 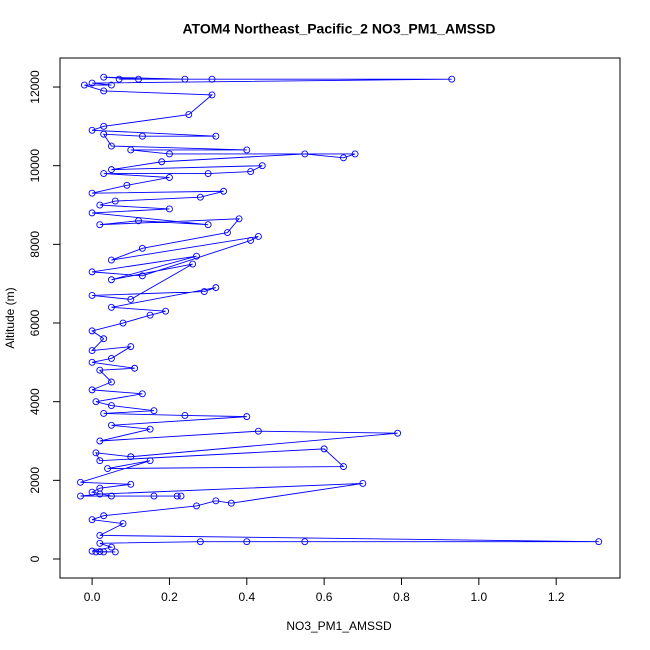 What do you see at coordinates (246, 597) in the screenshot?
I see `x-tick-label: 0.4` at bounding box center [246, 597].